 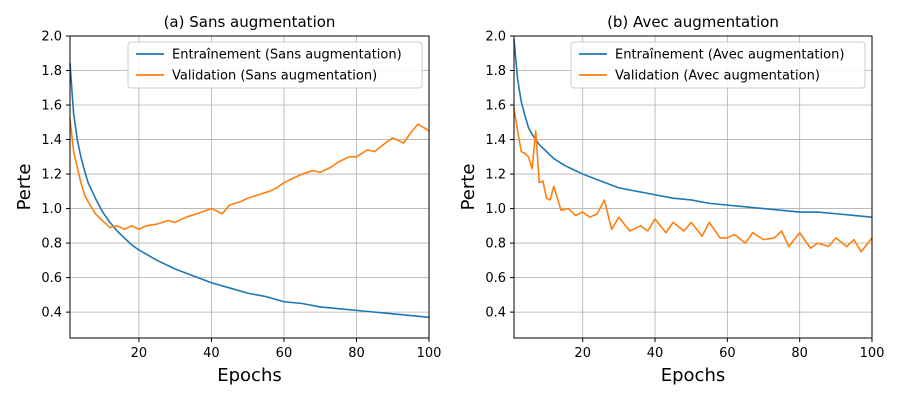 What do you see at coordinates (717, 76) in the screenshot?
I see `legend-label-1: Validation (Avec augmentation)` at bounding box center [717, 76].